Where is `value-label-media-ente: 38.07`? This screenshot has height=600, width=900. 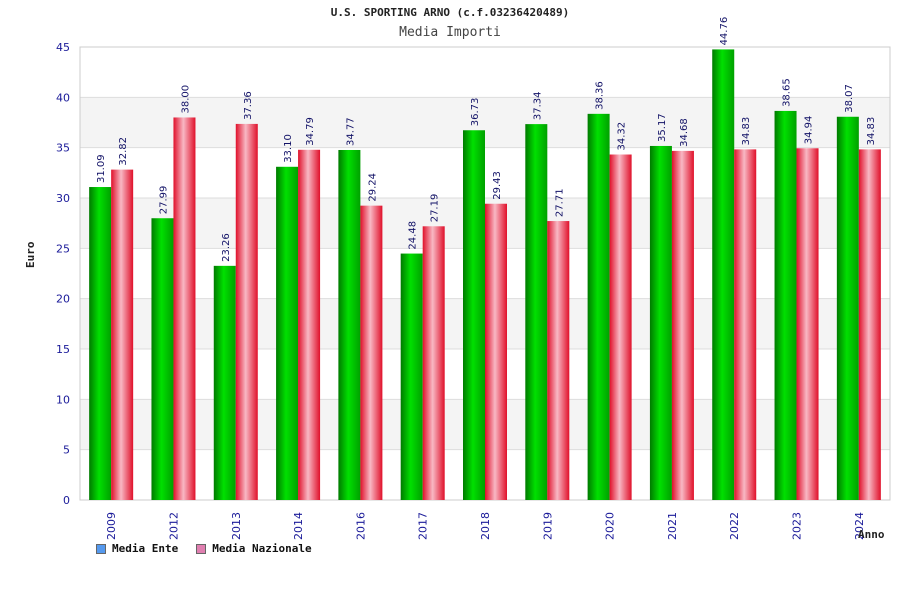
value-label-media-ente: 38.07 is located at coordinates (849, 98).